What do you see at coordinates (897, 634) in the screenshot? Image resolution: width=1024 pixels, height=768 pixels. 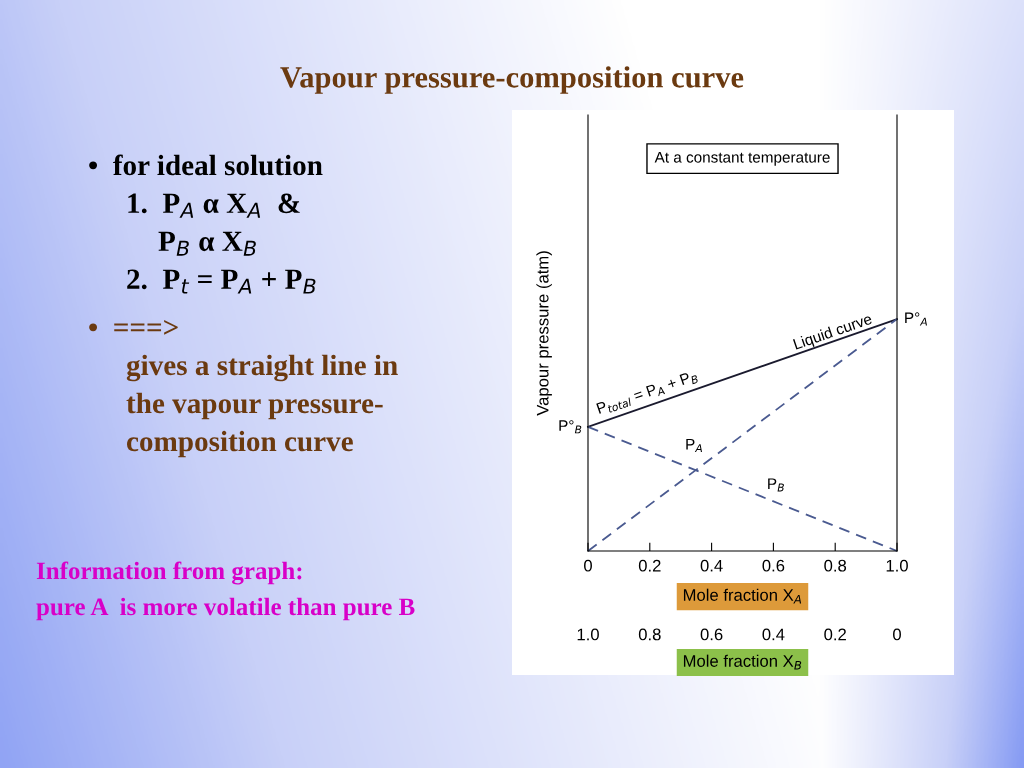 I see `x2-tick-label: 0` at bounding box center [897, 634].